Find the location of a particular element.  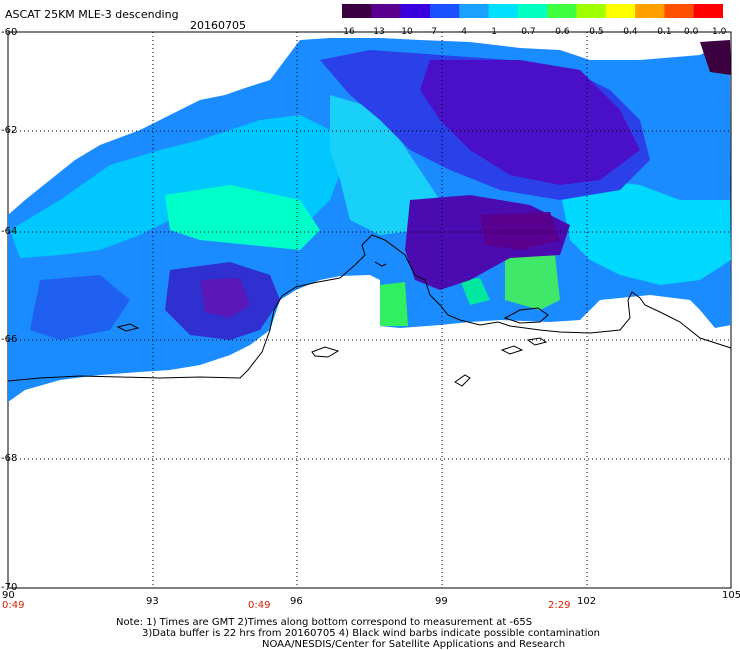

swath-blue is located at coordinates (80, 307).